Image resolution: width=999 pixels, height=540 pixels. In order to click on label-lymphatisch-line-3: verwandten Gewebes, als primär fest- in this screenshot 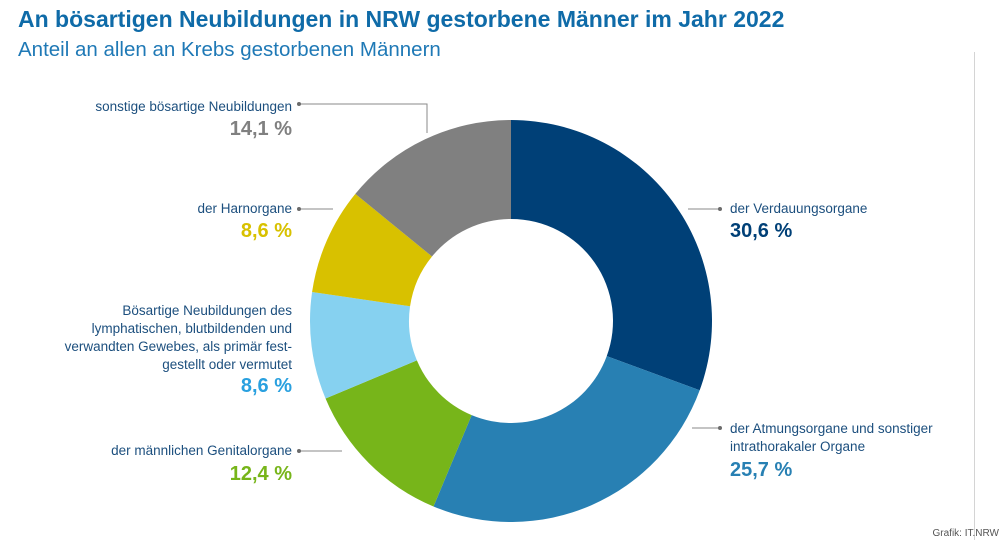, I will do `click(178, 346)`.